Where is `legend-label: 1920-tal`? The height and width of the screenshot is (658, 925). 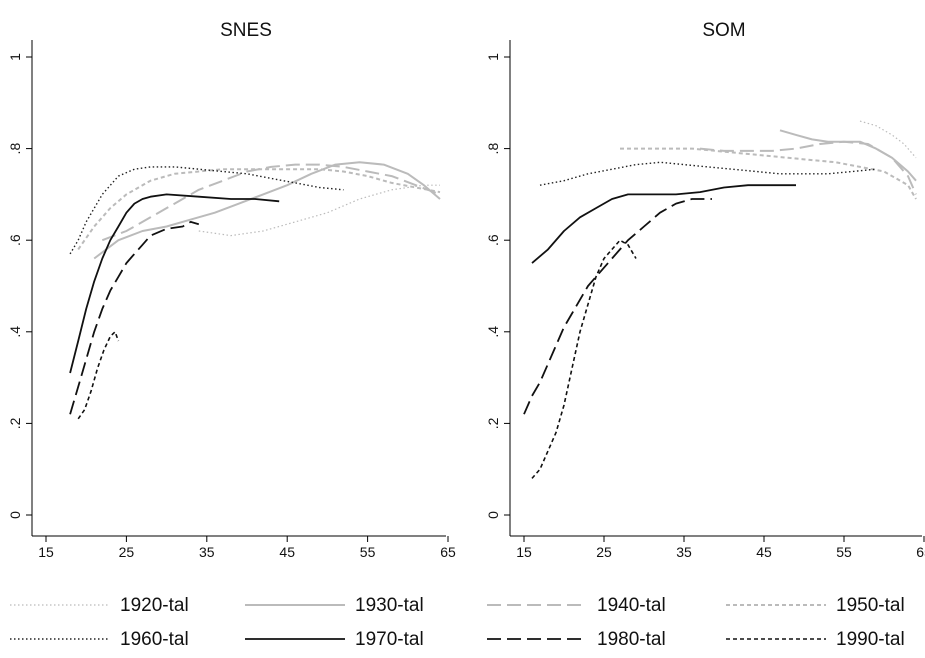
legend-label: 1920-tal is located at coordinates (154, 605).